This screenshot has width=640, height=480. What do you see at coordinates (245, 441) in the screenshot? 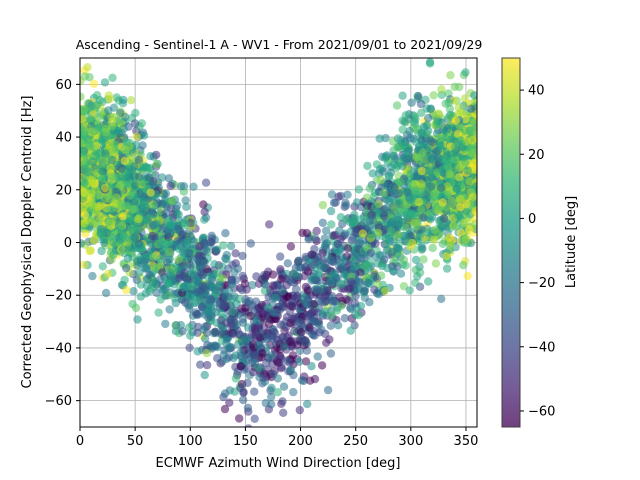
I see `x-tick-label: 150` at bounding box center [245, 441].